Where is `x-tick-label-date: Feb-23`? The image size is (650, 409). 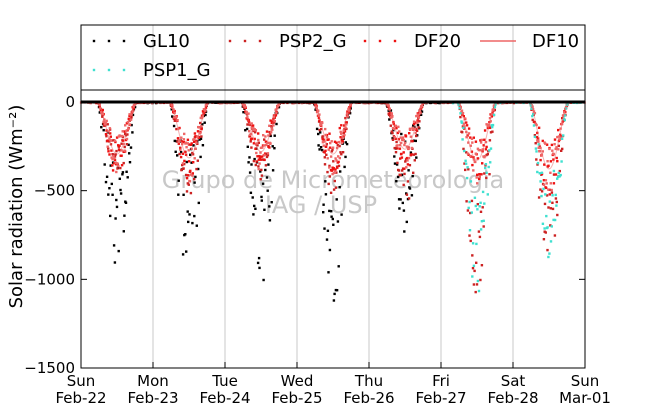 x-tick-label-date: Feb-23 is located at coordinates (152, 398).